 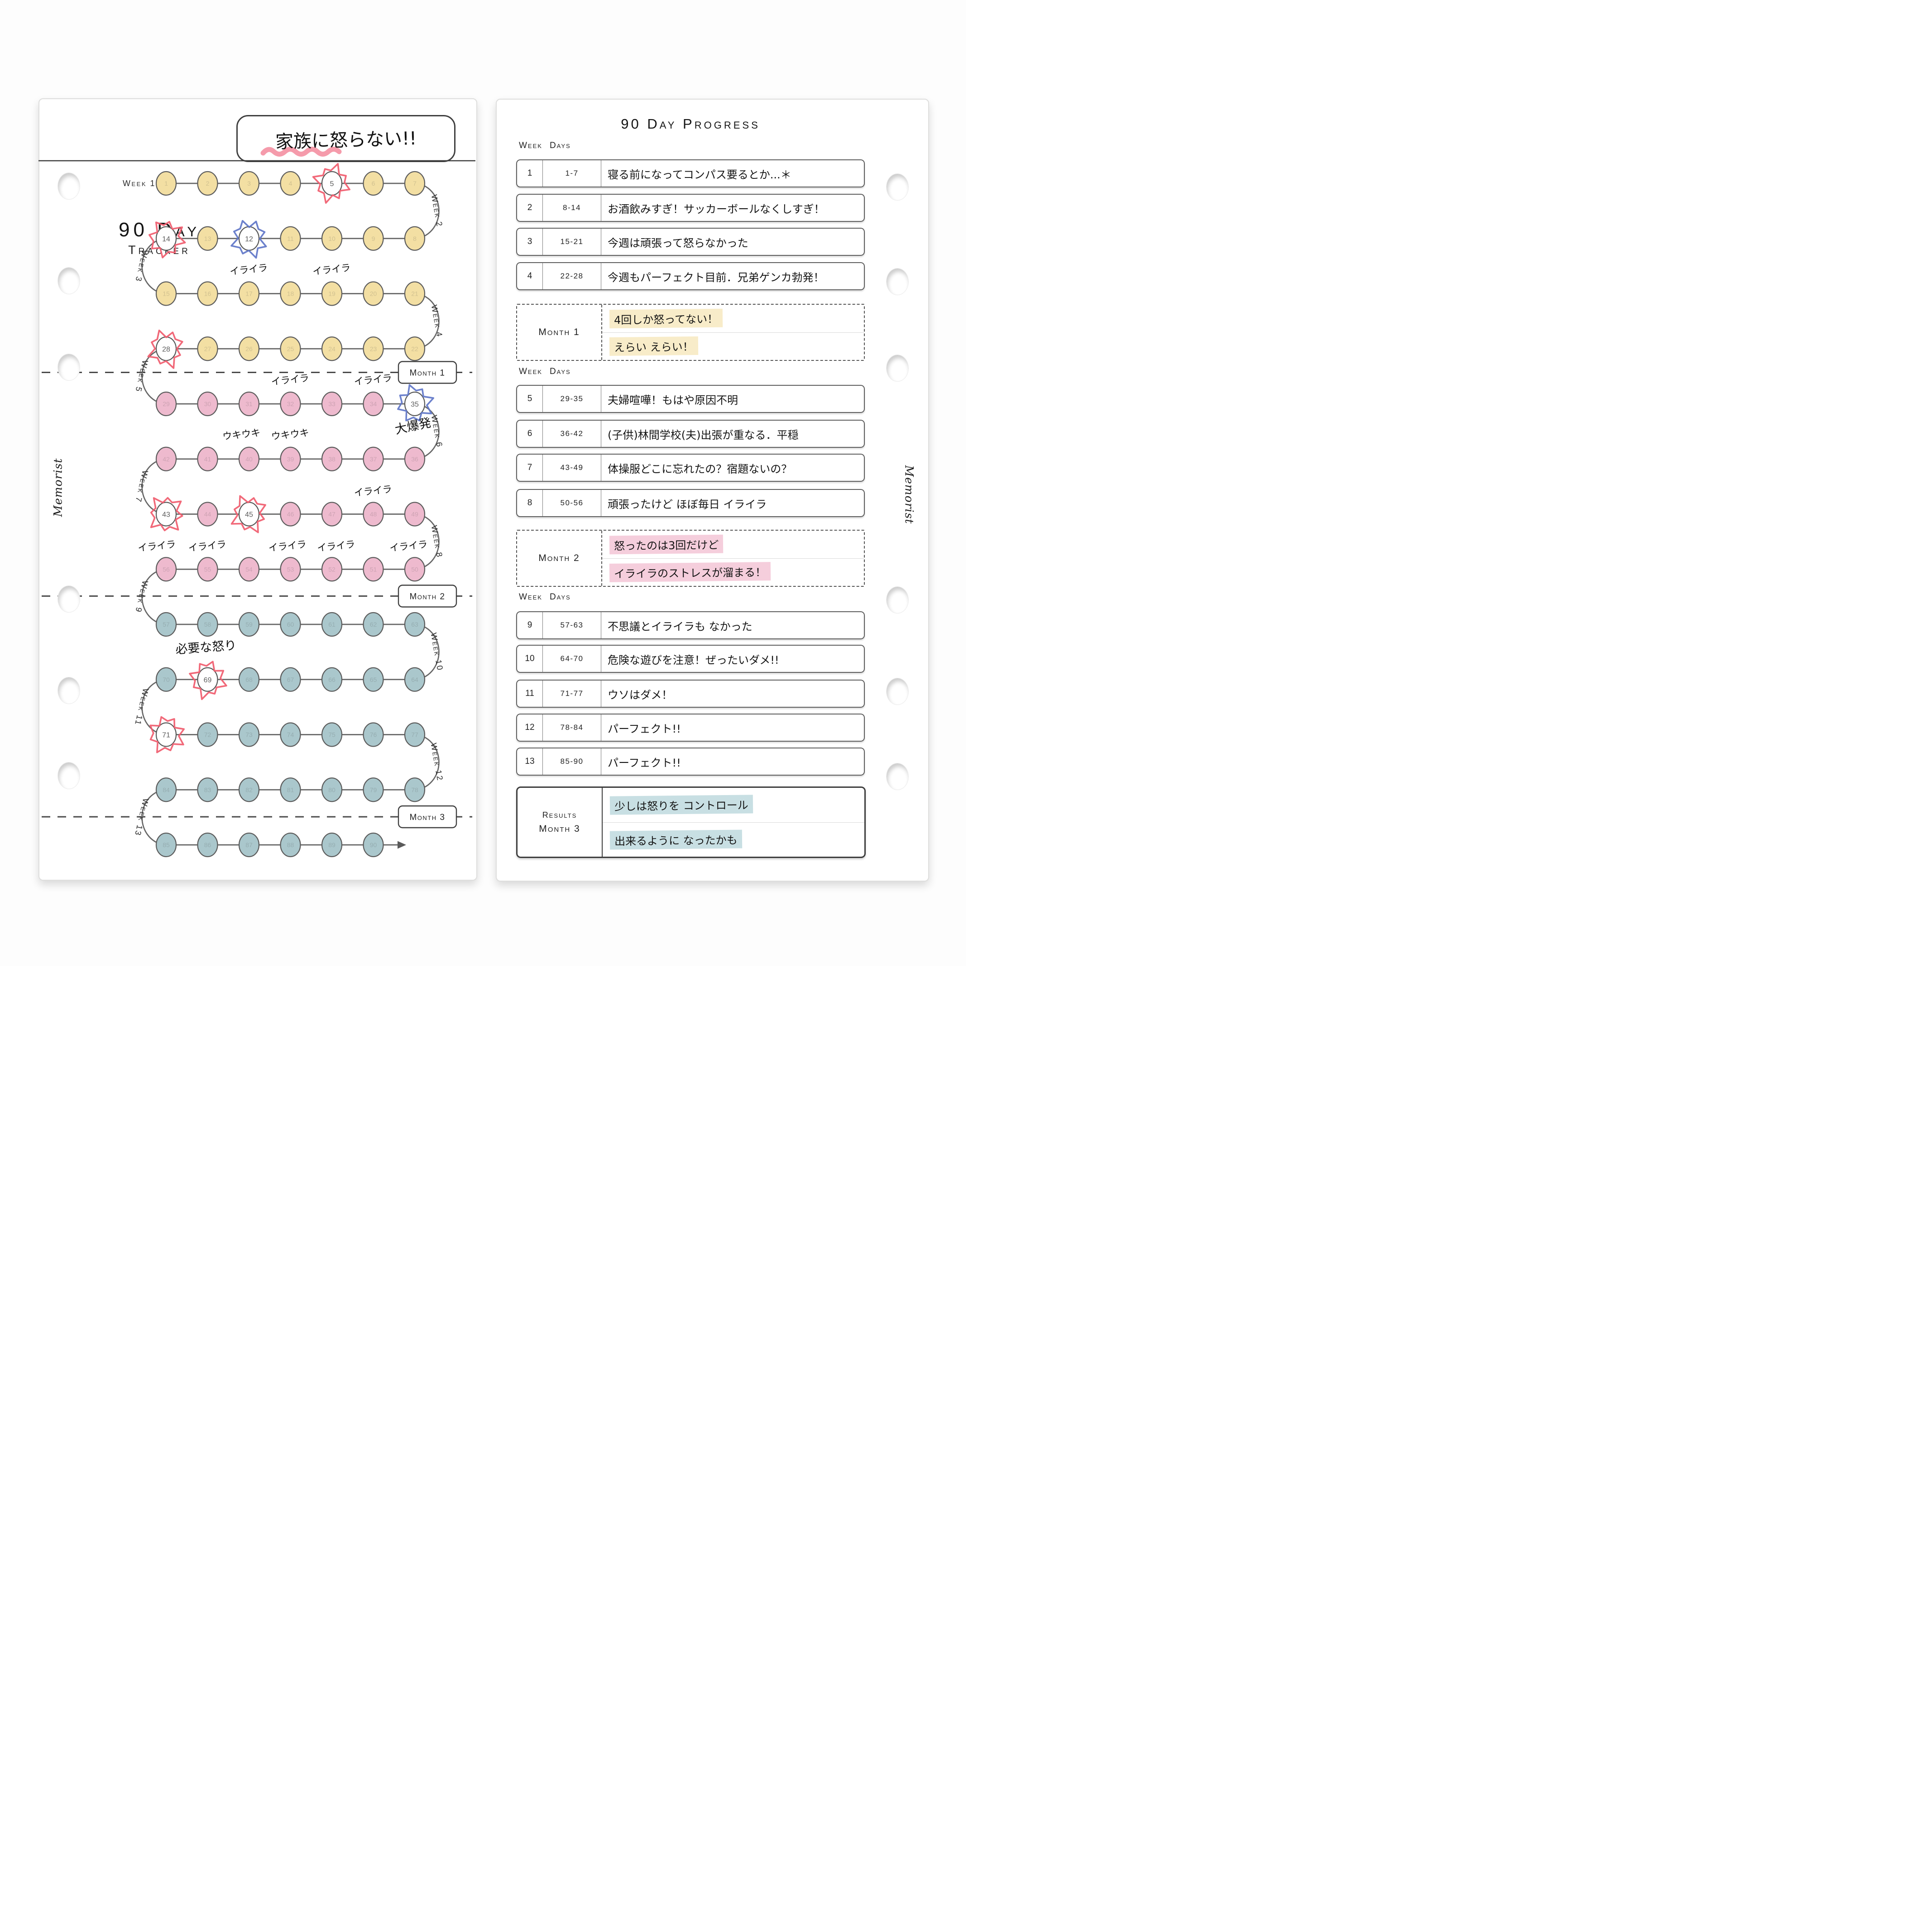 I want to click on progress-row: 6 36-42 (子供)林間学校(夫)出張が重なる．平穏, so click(x=690, y=434).